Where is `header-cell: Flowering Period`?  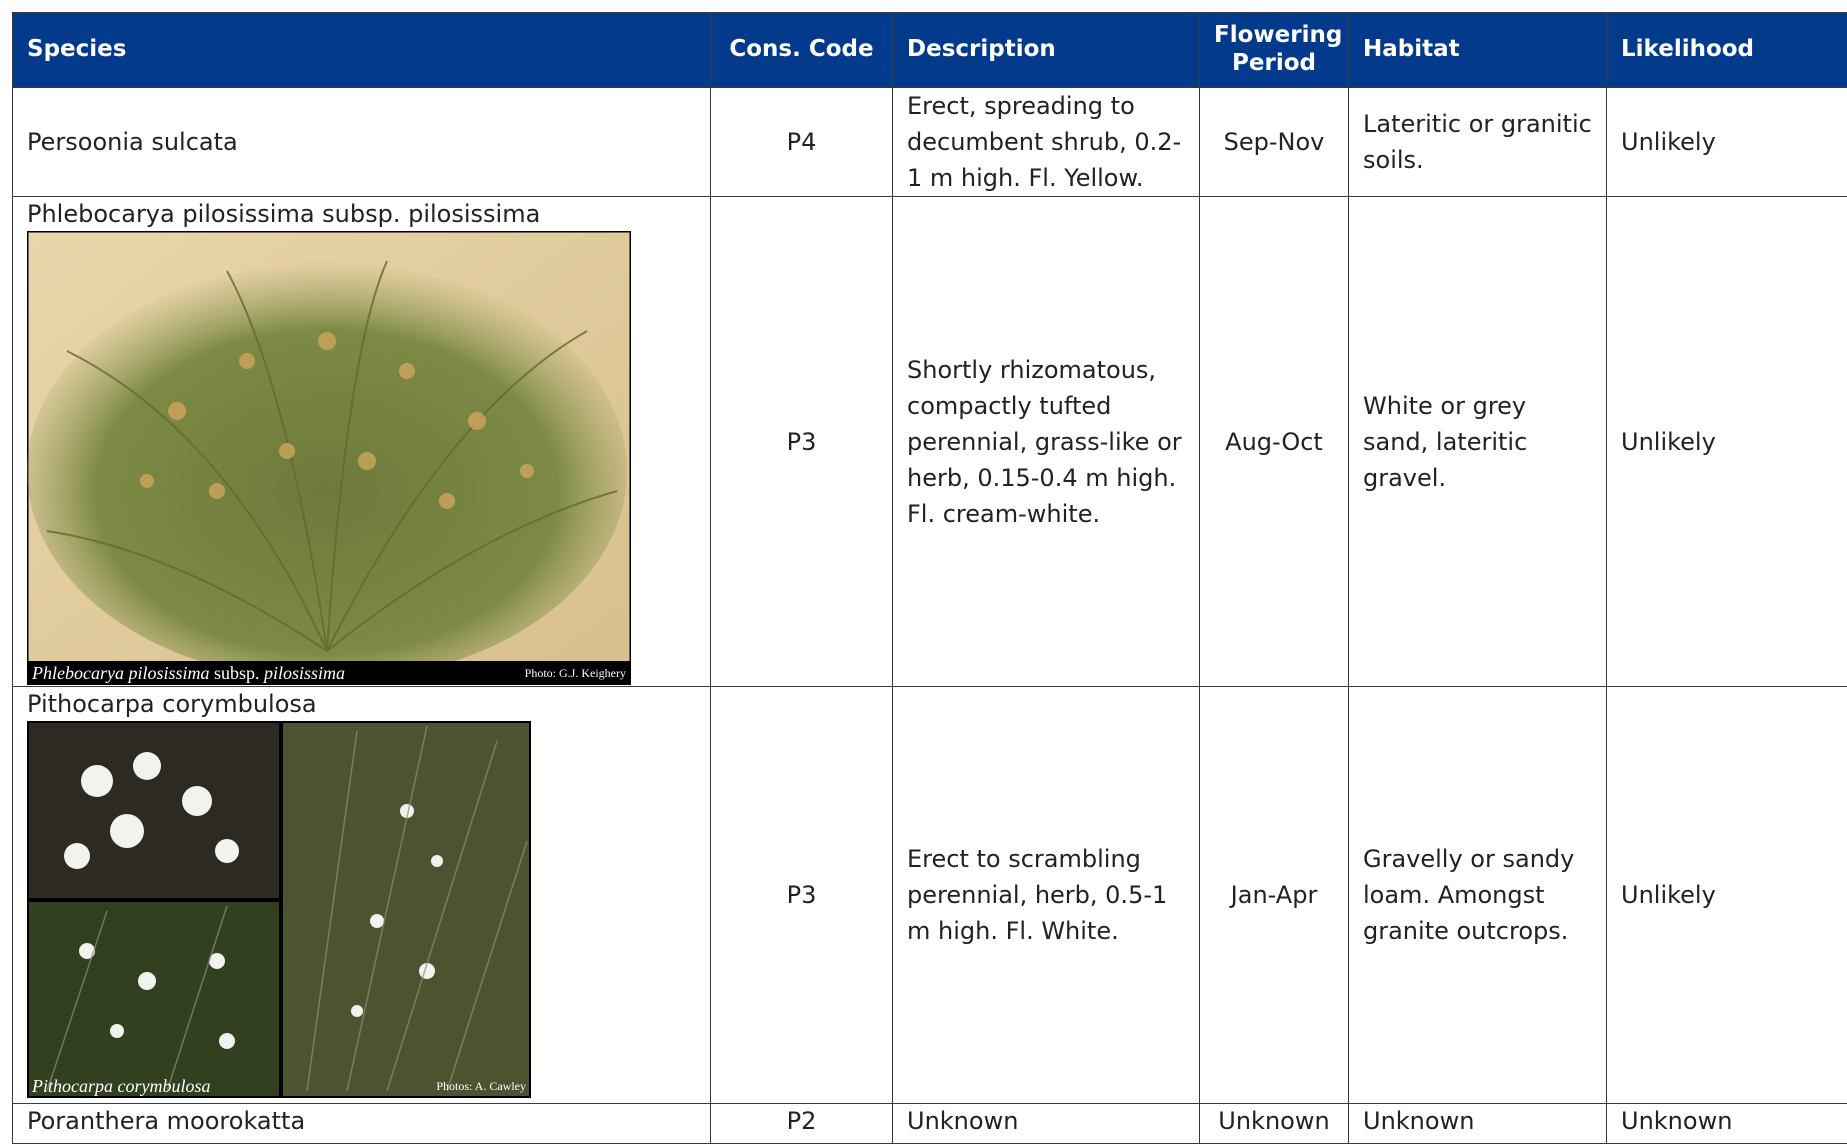 header-cell: Flowering Period is located at coordinates (1274, 50).